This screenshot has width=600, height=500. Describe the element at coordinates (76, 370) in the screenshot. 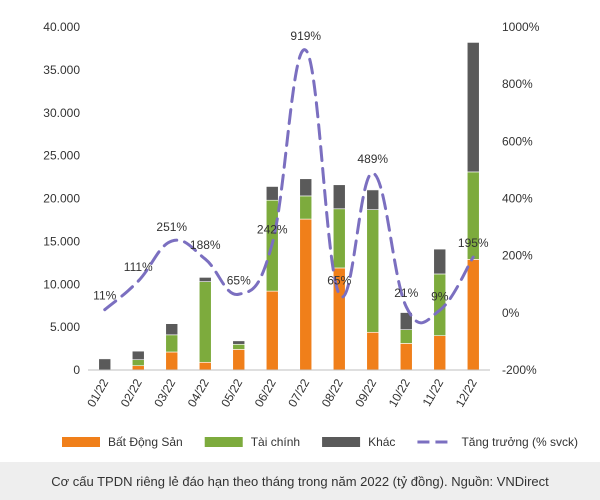

I see `y-left-tick-label: 0` at that location.